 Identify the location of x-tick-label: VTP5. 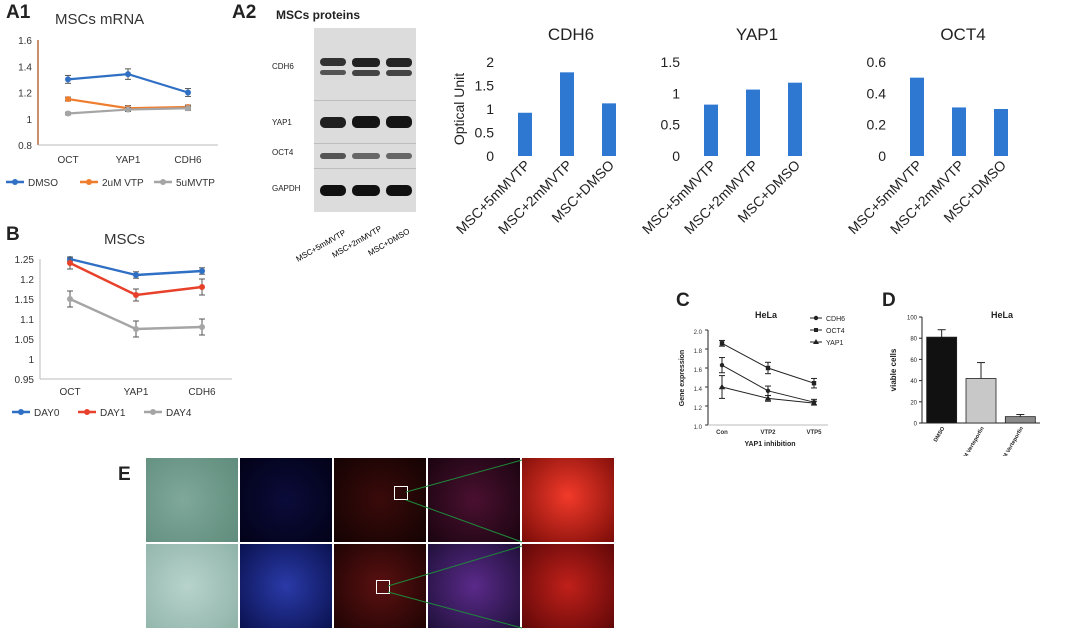
(814, 433).